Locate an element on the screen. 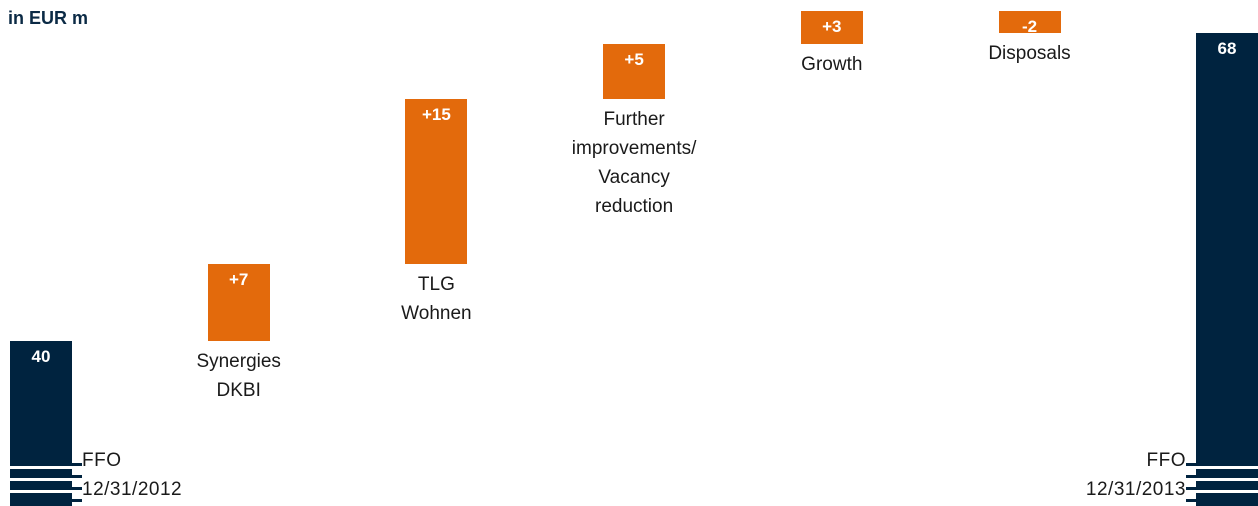 This screenshot has height=506, width=1258. category-label: TLG Wohnen is located at coordinates (436, 299).